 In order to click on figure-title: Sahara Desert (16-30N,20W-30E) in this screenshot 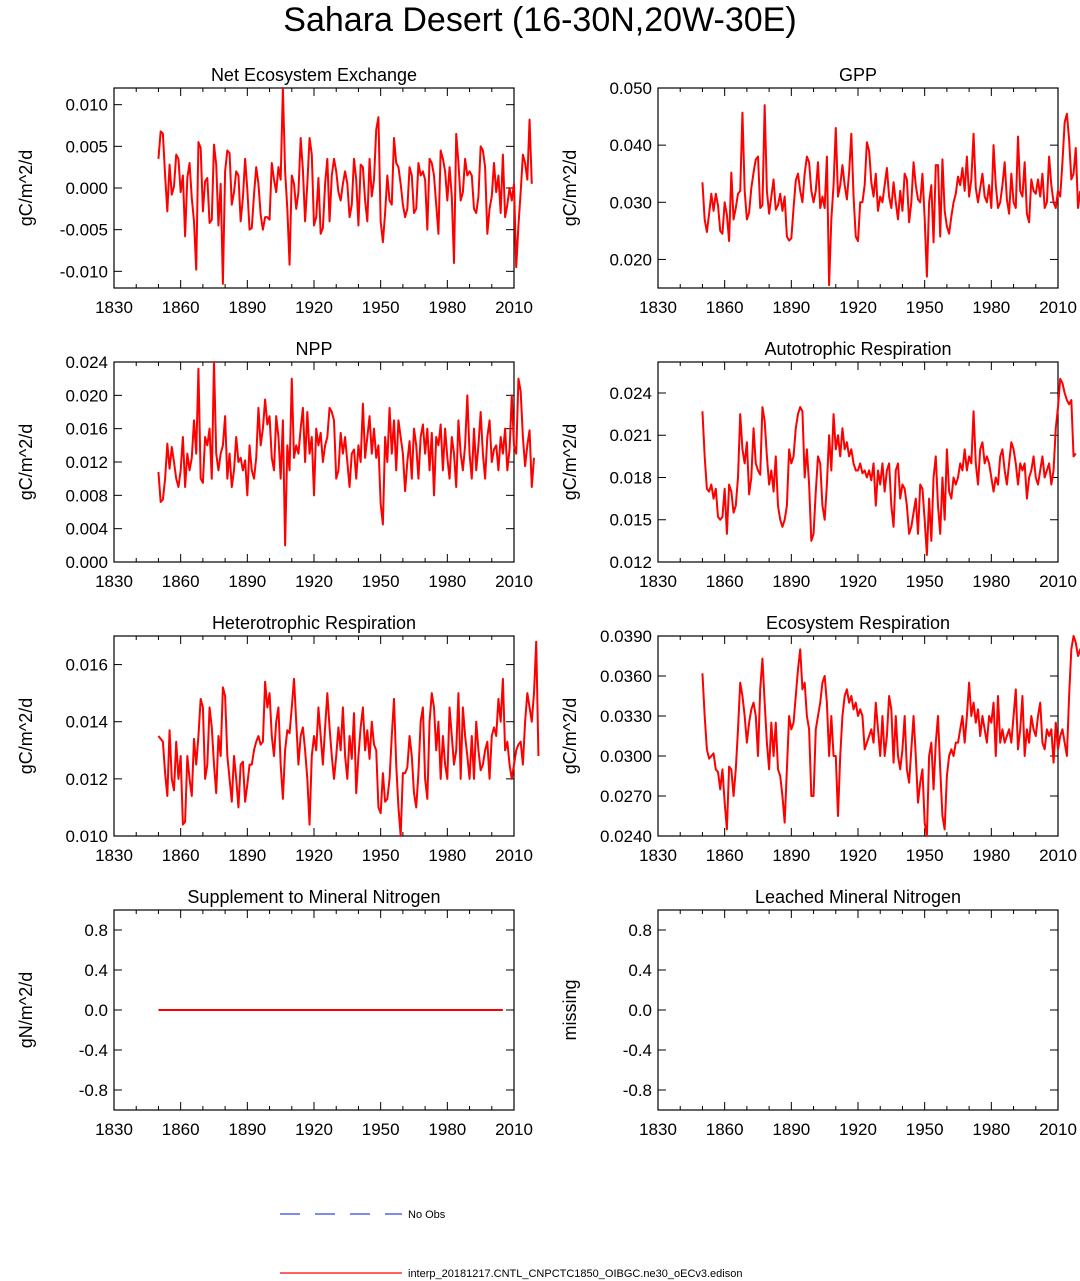, I will do `click(540, 20)`.